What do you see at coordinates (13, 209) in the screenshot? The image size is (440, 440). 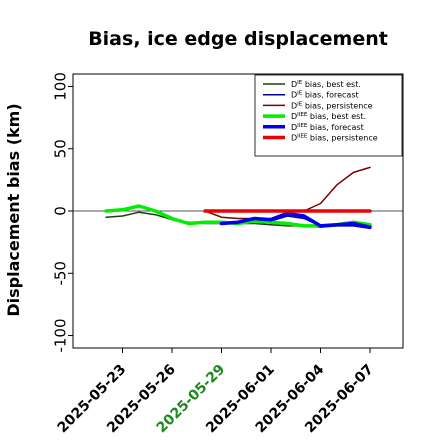 I see `y-axis-label: Displacement bias (km)` at bounding box center [13, 209].